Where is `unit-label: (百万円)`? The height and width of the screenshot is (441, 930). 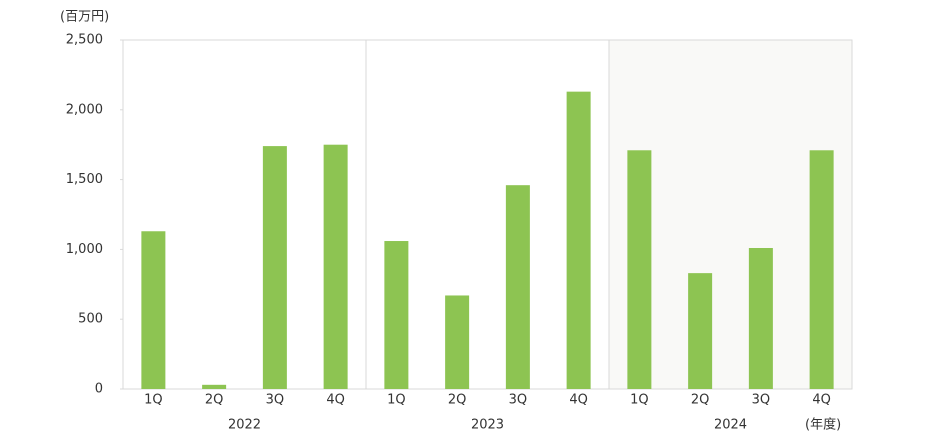
unit-label: (百万円) is located at coordinates (84, 17).